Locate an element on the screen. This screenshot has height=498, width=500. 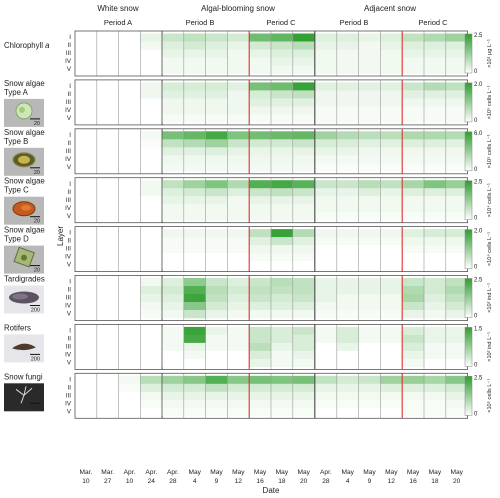
x-tick-label: 28 is located at coordinates (173, 481).